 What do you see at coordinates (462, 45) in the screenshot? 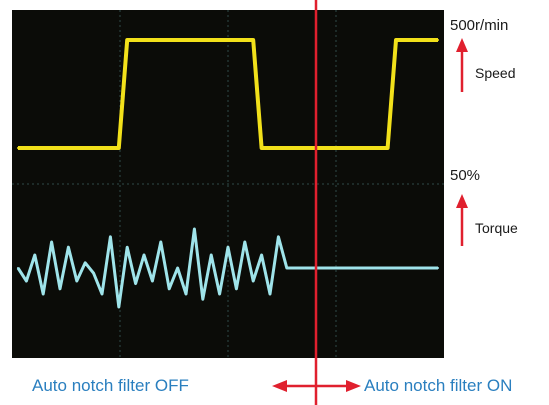
I see `speed-arrow-icon` at bounding box center [462, 45].